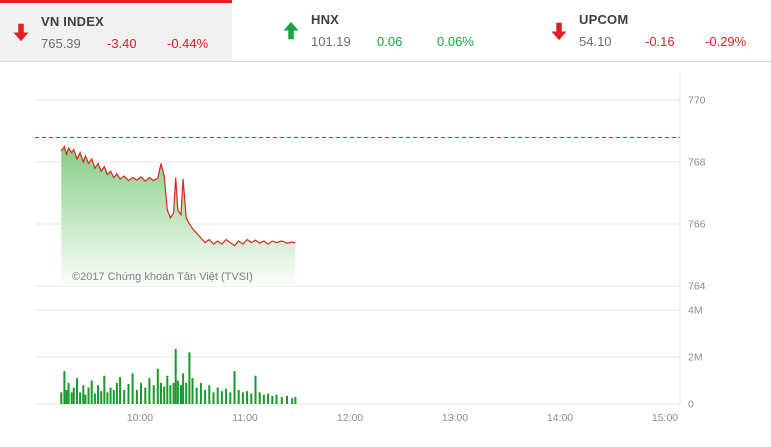  Describe the element at coordinates (595, 41) in the screenshot. I see `index-value: 54.10` at that location.